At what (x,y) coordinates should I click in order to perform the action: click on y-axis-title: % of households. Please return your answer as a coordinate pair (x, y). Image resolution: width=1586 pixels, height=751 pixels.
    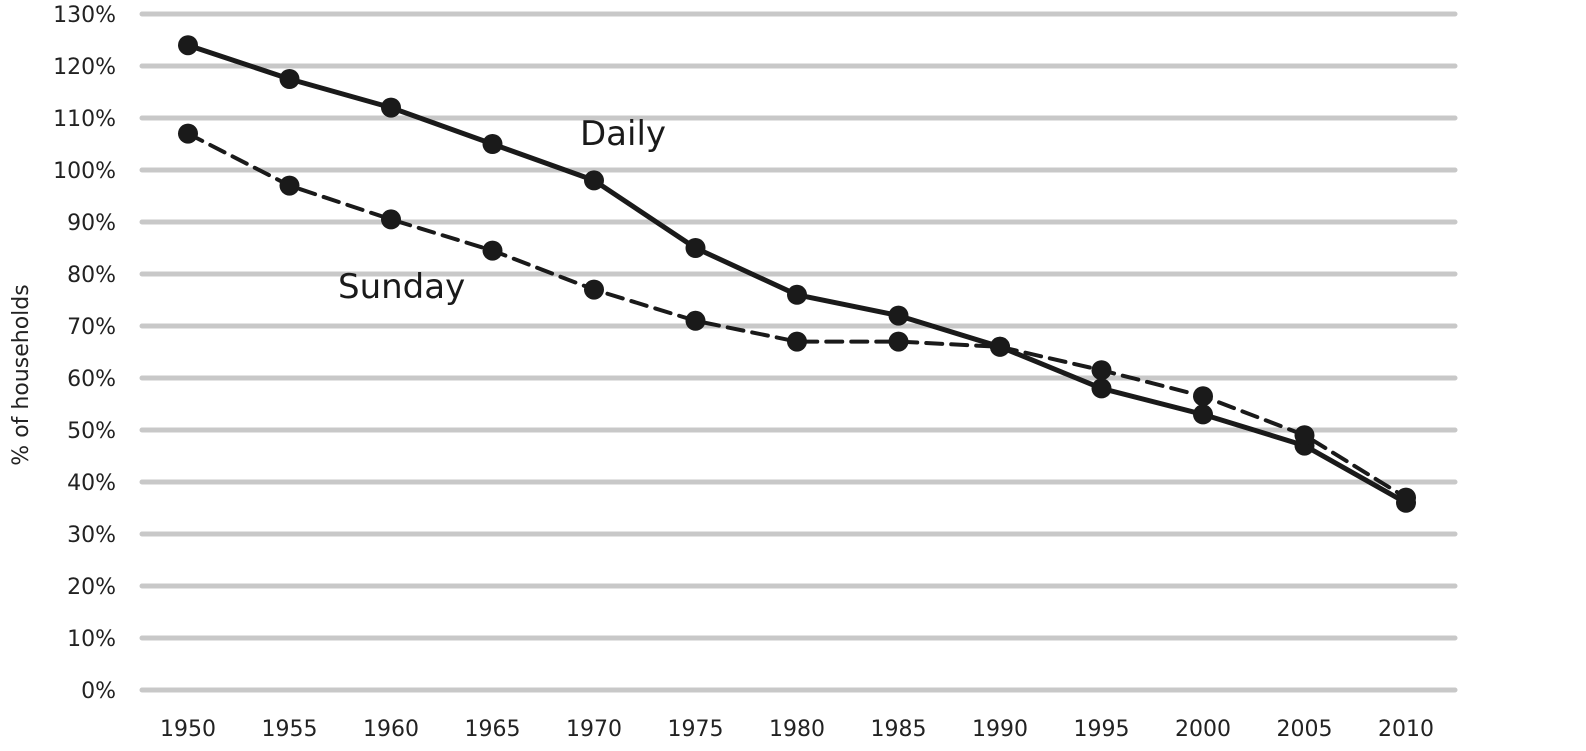
    Looking at the image, I should click on (21, 374).